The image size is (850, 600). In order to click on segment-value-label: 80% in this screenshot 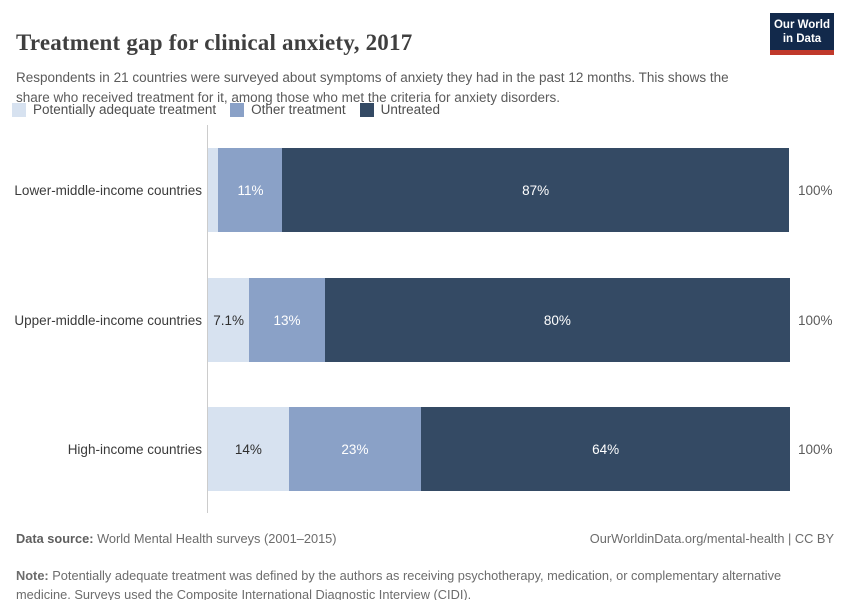, I will do `click(557, 320)`.